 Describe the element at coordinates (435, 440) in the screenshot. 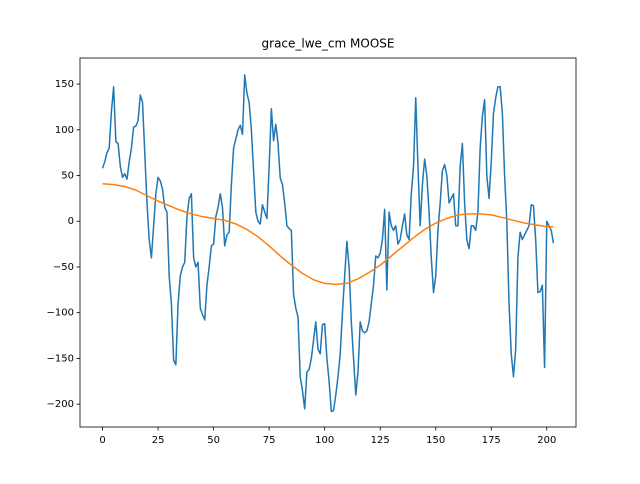

I see `x-tick-label: 150` at that location.